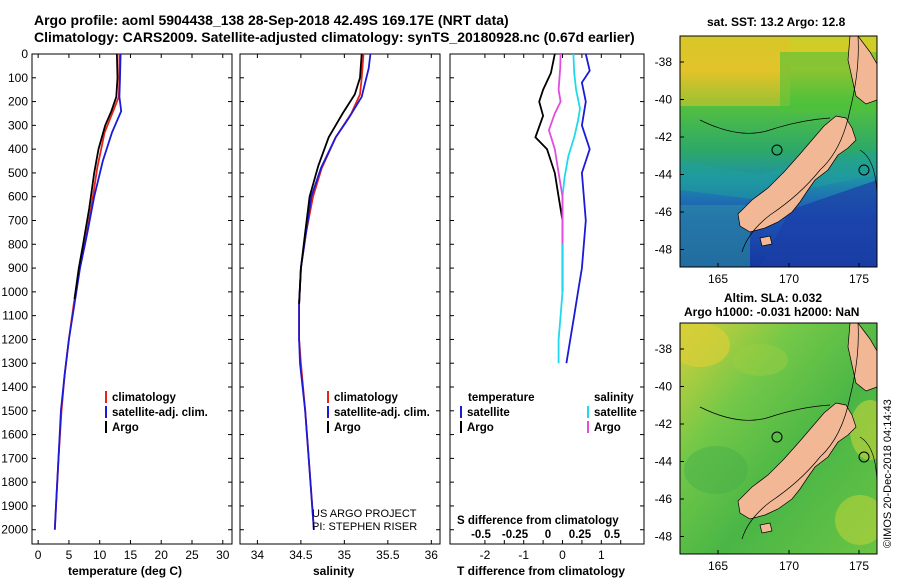 The width and height of the screenshot is (900, 580). I want to click on legend-salinity-title: salinity, so click(614, 398).